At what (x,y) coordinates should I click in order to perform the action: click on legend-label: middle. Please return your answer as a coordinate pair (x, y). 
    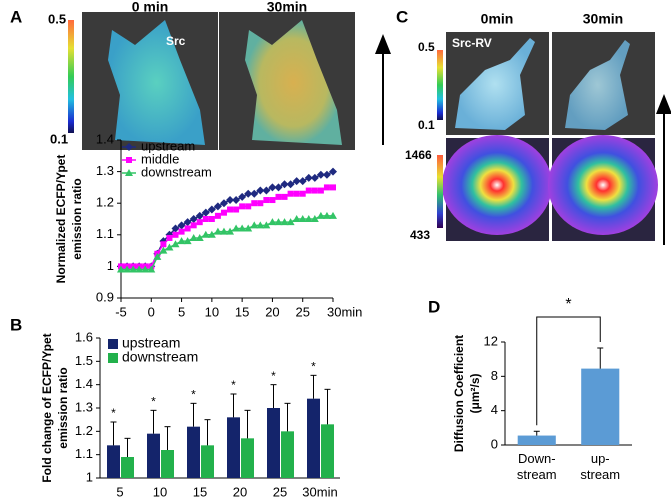
    Looking at the image, I should click on (160, 158).